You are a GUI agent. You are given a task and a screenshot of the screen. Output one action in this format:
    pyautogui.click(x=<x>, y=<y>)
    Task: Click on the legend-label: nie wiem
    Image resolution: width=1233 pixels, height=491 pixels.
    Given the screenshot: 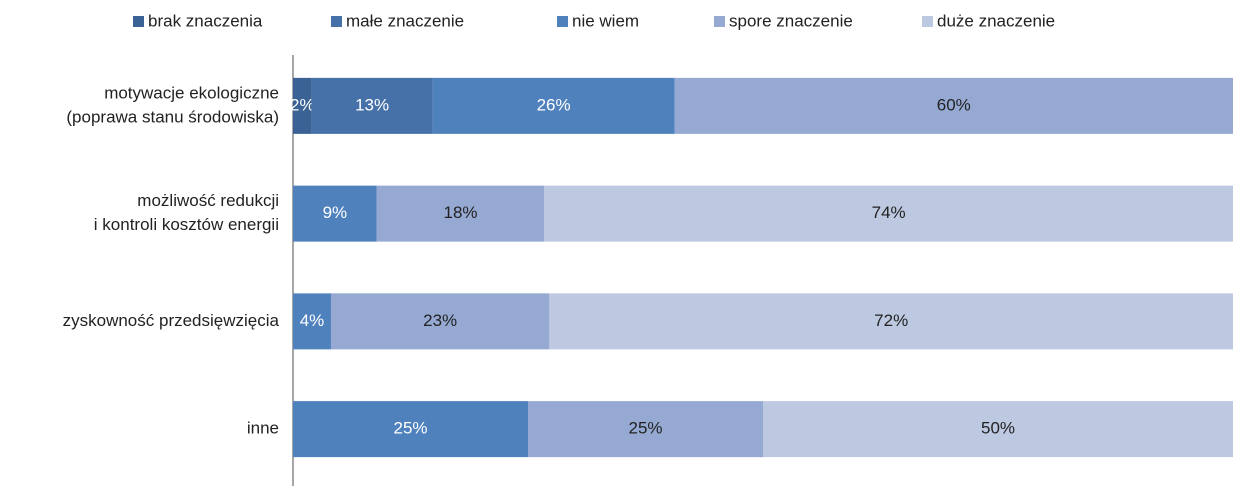 What is the action you would take?
    pyautogui.click(x=605, y=20)
    